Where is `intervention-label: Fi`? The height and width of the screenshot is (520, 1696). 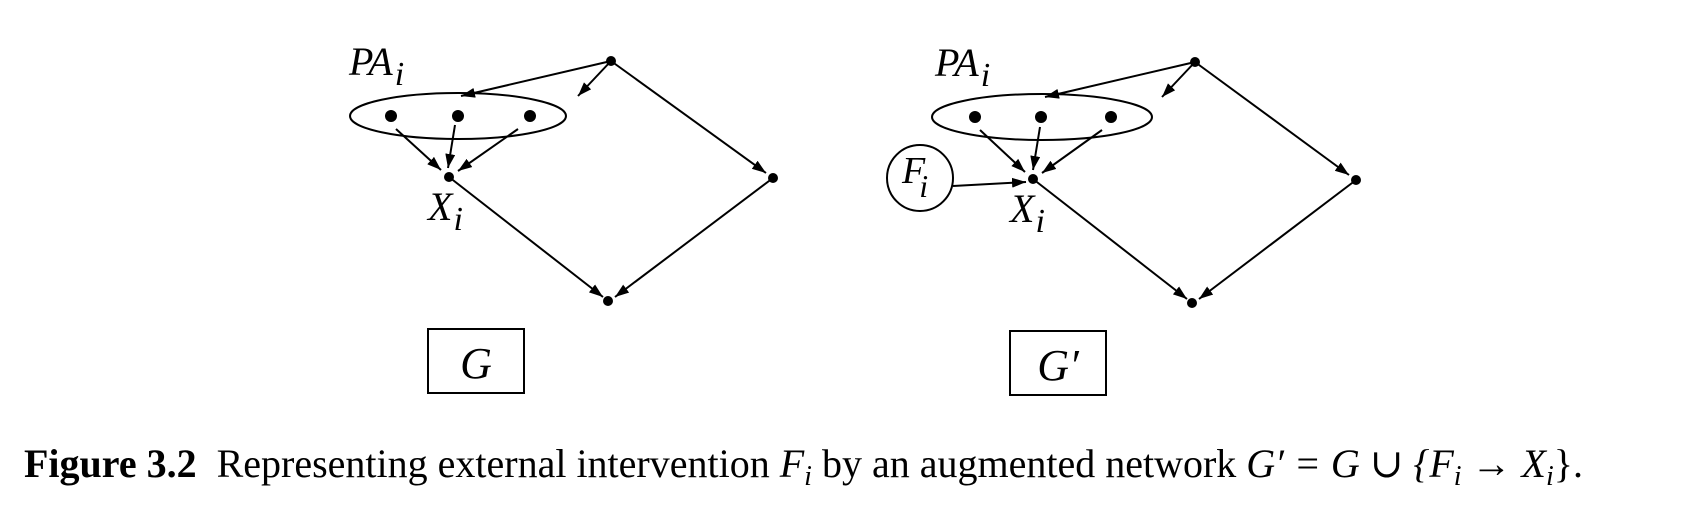
intervention-label: Fi is located at coordinates (914, 177).